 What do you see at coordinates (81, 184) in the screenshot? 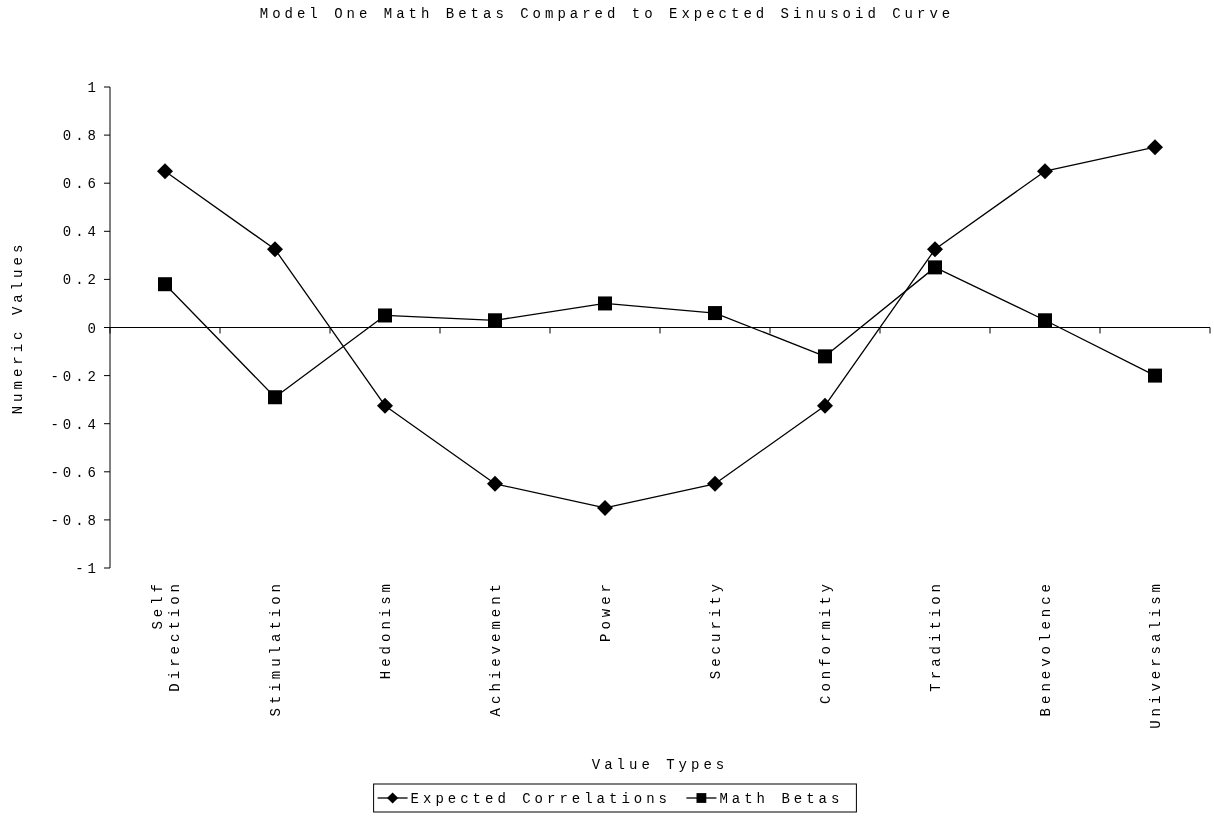
I see `y-tick-label: 0.6` at bounding box center [81, 184].